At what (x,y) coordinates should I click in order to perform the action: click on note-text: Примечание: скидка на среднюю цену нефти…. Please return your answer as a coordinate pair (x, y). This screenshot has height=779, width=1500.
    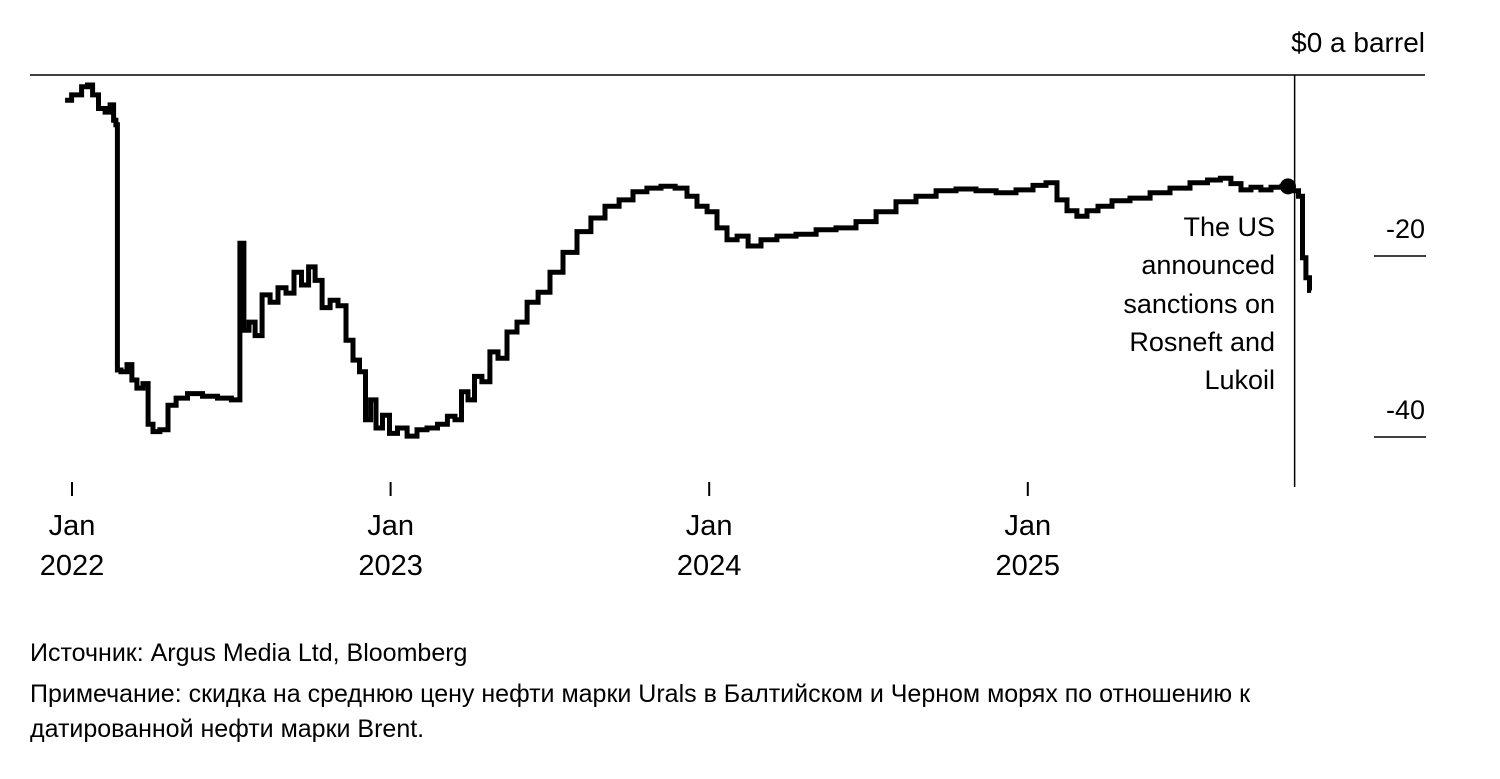
    Looking at the image, I should click on (640, 711).